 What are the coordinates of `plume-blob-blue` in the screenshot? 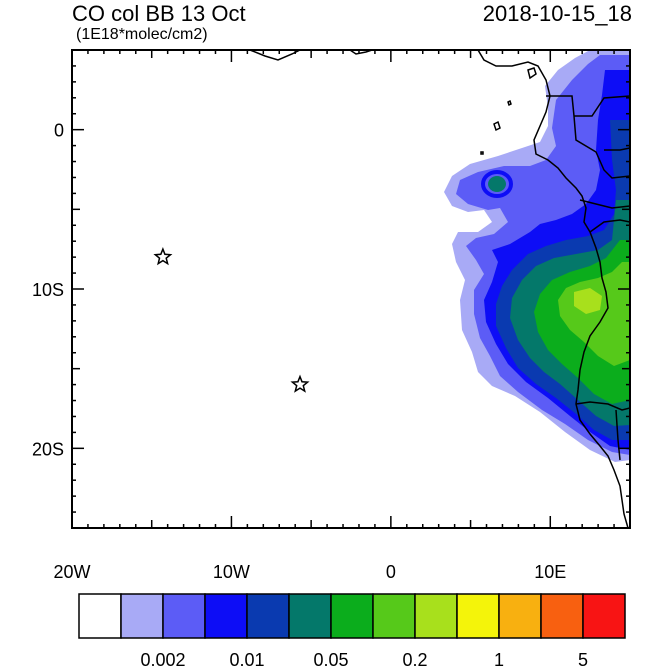 It's located at (497, 184).